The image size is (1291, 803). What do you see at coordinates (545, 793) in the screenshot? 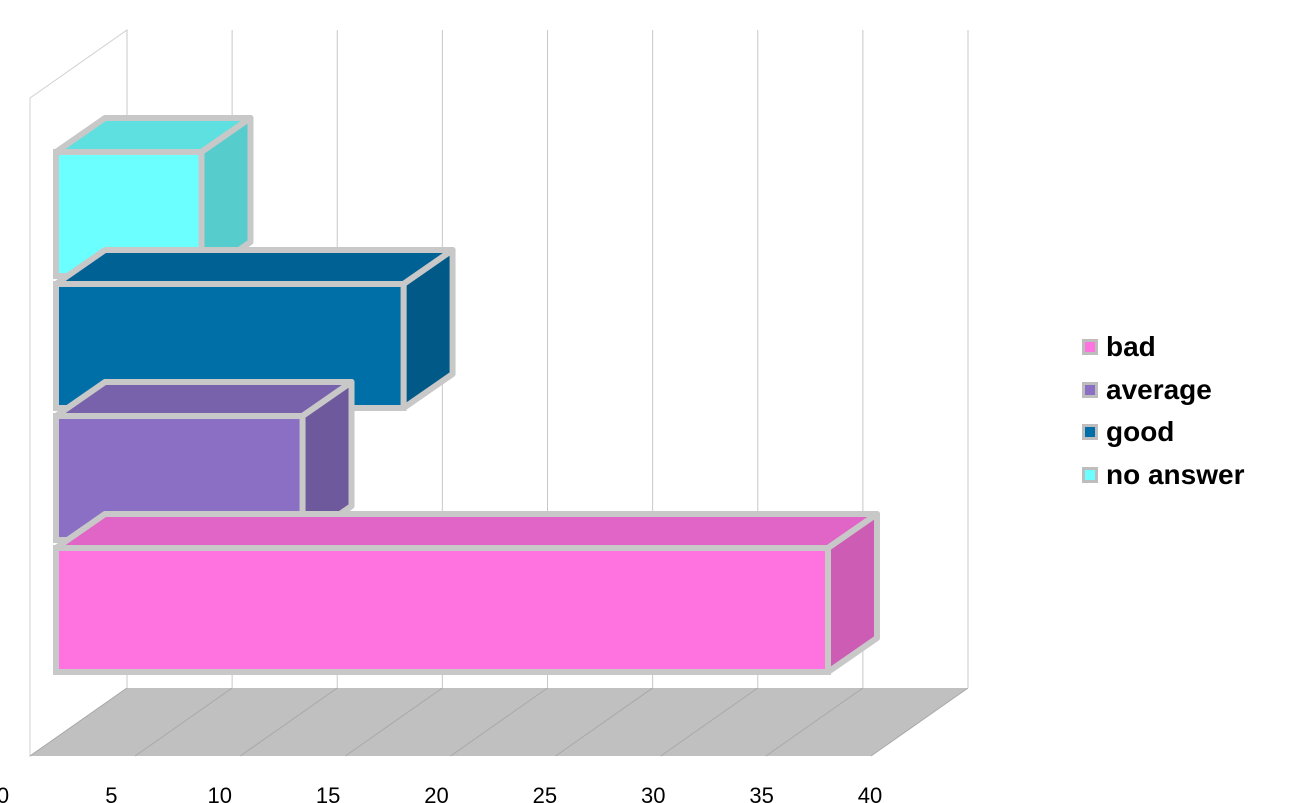
I see `x-tick-label: 25` at bounding box center [545, 793].